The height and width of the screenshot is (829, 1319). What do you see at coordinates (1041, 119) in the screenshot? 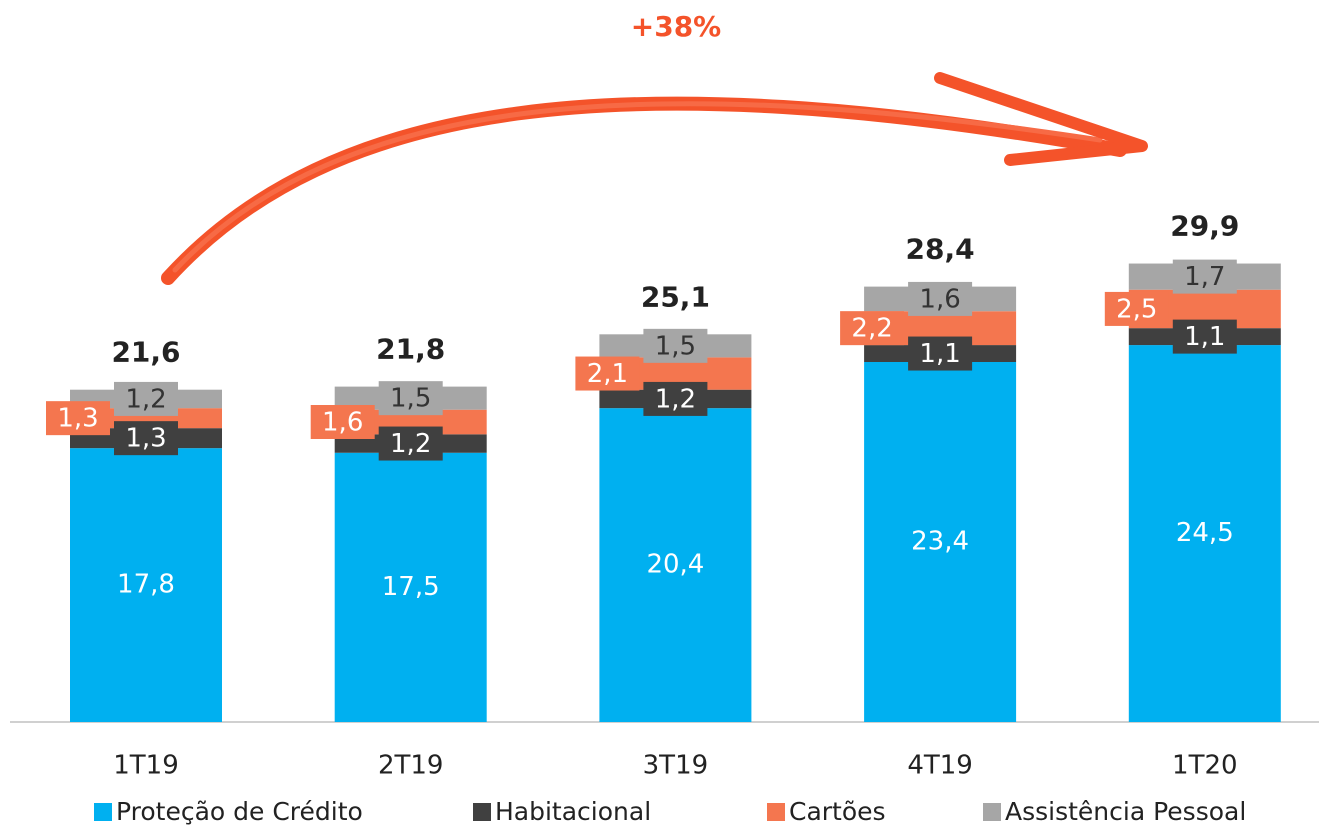
I see `arrow-head` at bounding box center [1041, 119].